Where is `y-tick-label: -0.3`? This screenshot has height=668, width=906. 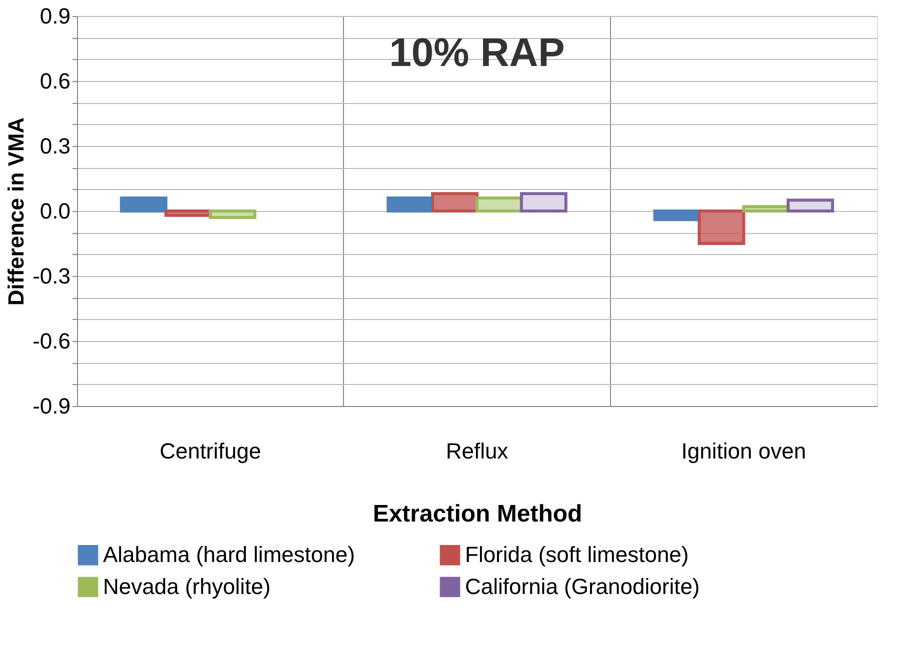 y-tick-label: -0.3 is located at coordinates (51, 276).